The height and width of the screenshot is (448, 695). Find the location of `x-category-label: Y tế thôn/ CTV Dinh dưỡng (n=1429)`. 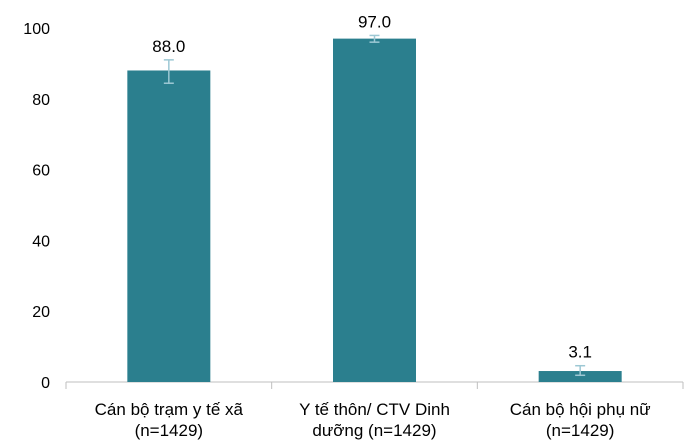

x-category-label: Y tế thôn/ CTV Dinh dưỡng (n=1429) is located at coordinates (374, 420).